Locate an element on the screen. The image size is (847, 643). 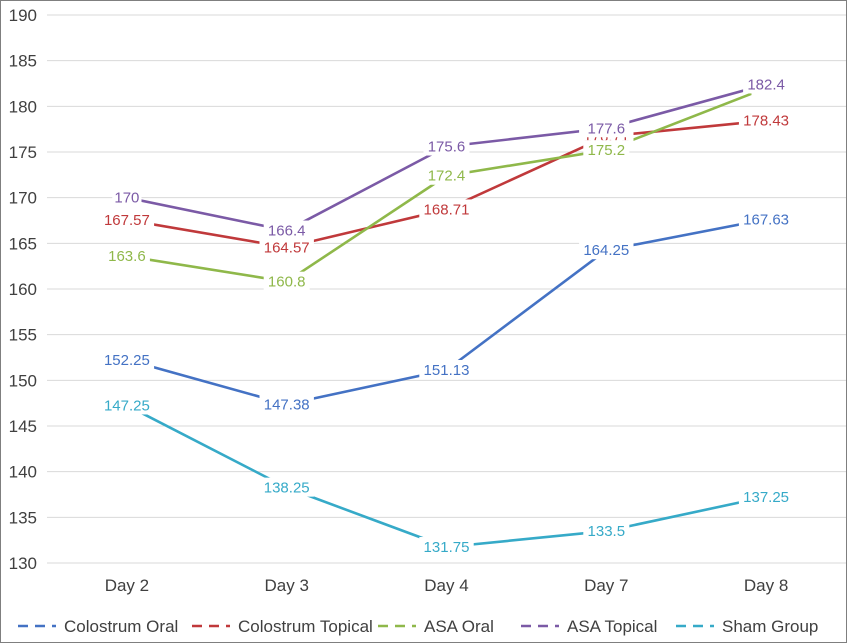
legend-label: Sham Group is located at coordinates (770, 626).